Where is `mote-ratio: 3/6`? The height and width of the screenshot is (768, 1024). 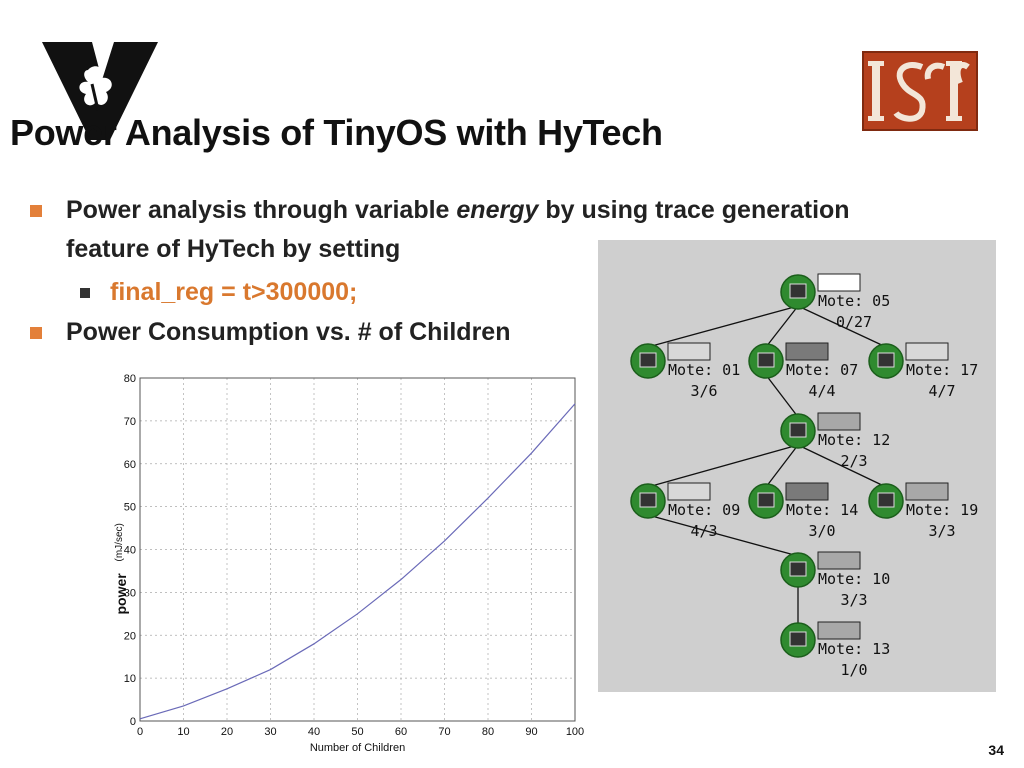
mote-ratio: 3/6 is located at coordinates (703, 391).